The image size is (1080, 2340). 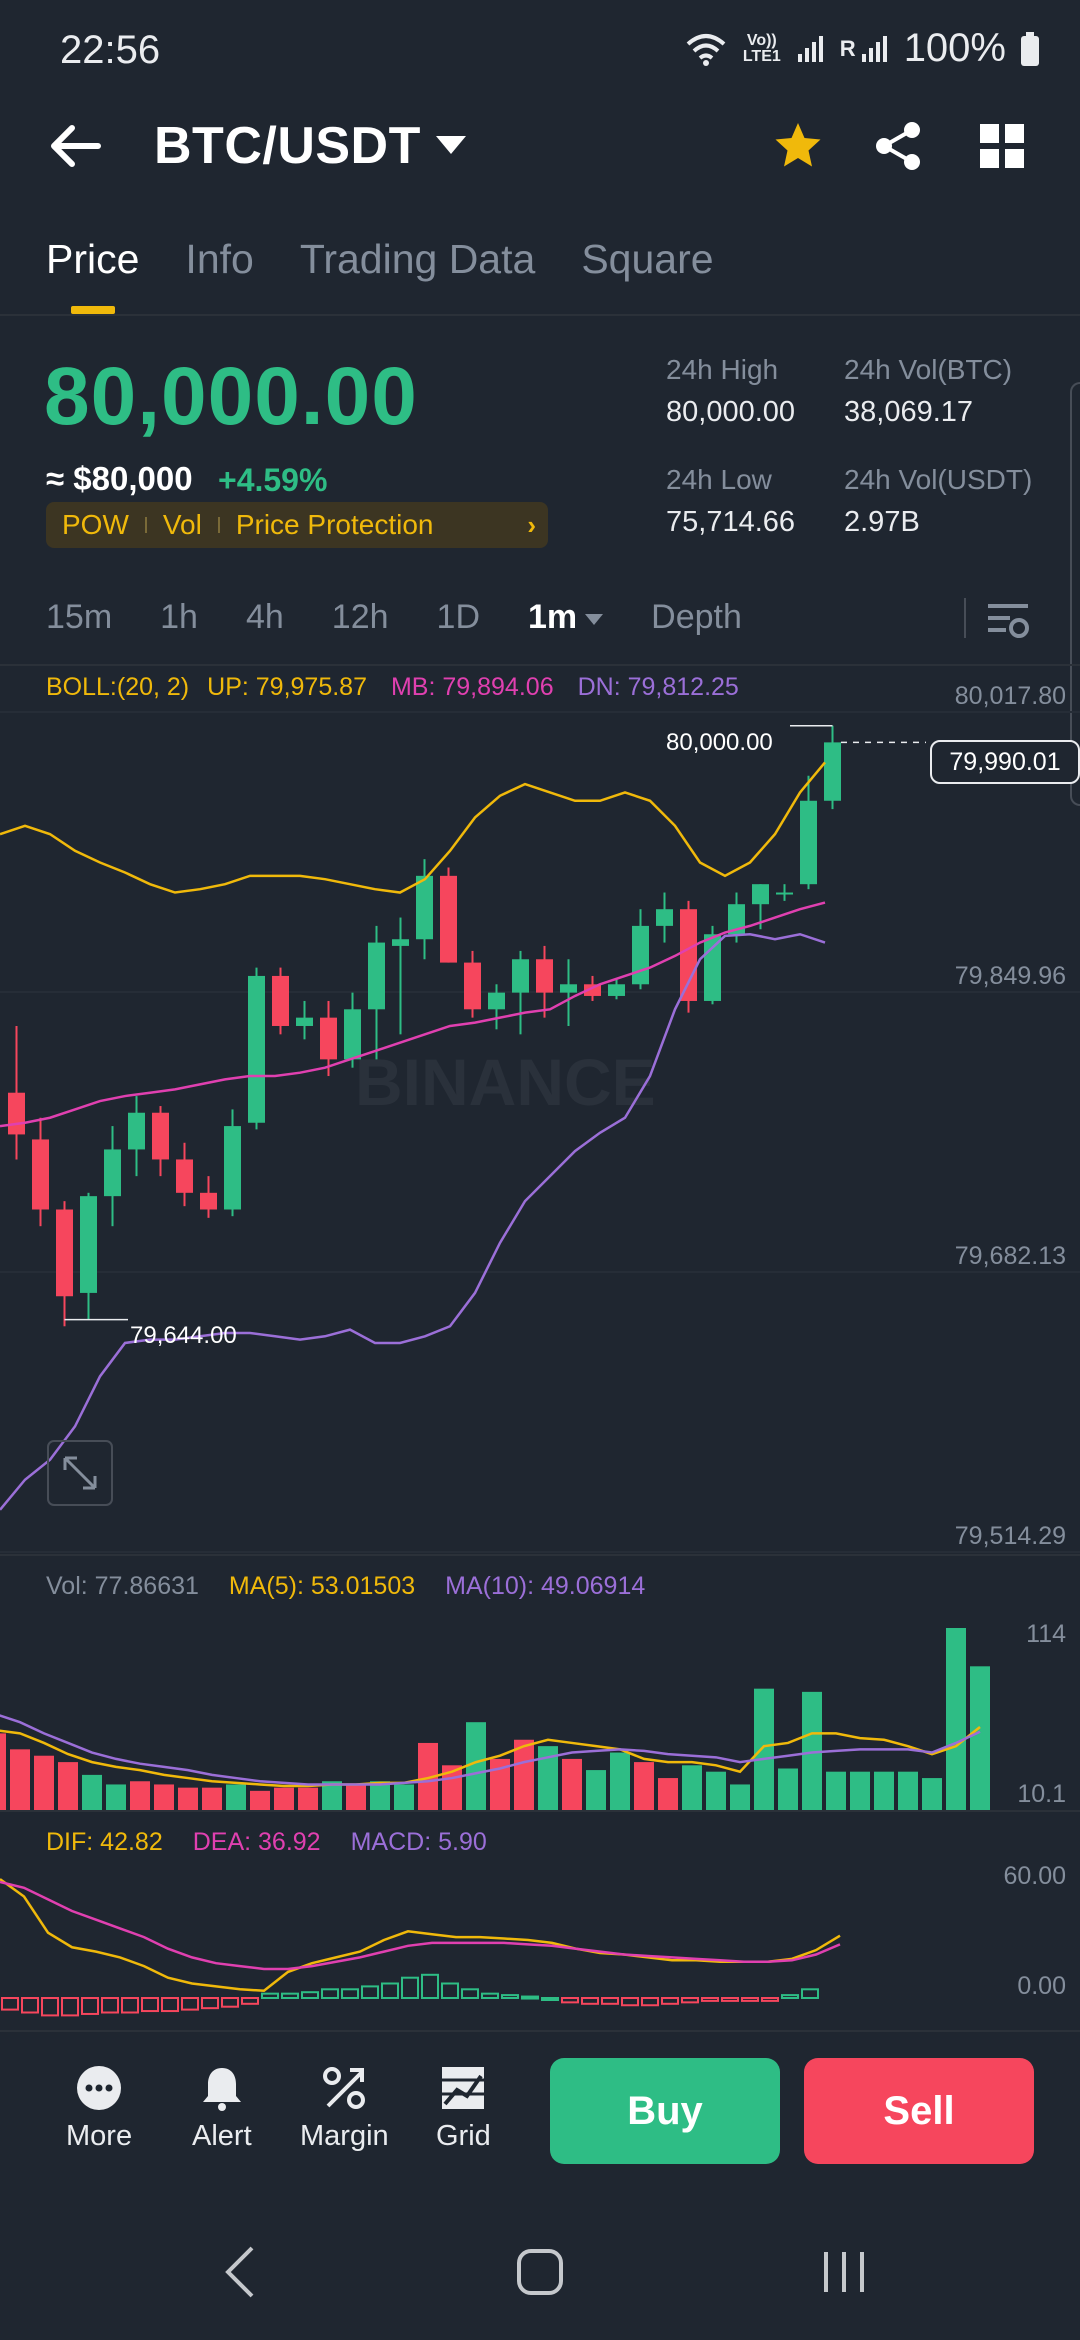 I want to click on interval-1d: 1D, so click(x=458, y=617).